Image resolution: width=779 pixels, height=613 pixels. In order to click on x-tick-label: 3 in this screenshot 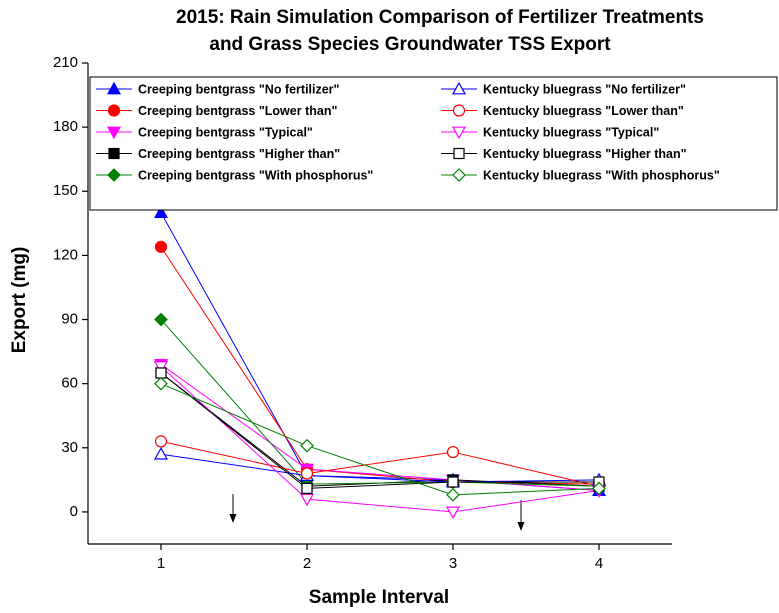, I will do `click(453, 563)`.